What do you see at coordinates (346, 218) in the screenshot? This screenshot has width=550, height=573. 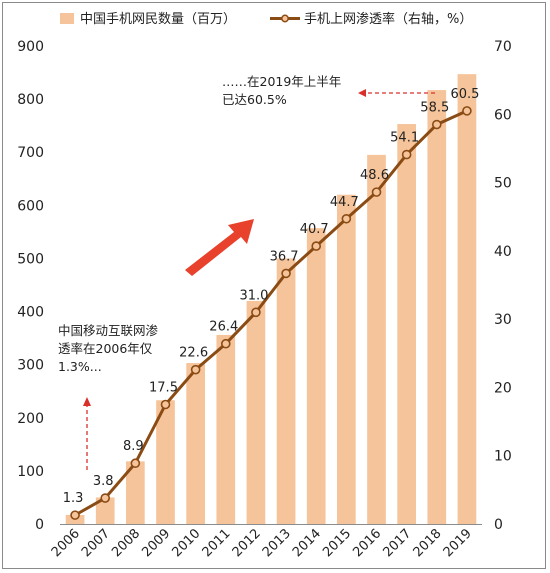 I see `line-point-2015` at bounding box center [346, 218].